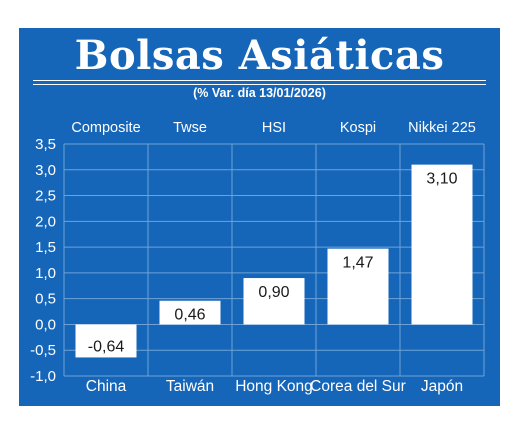 This screenshot has height=426, width=520. Describe the element at coordinates (259, 80) in the screenshot. I see `title-rule-top` at that location.